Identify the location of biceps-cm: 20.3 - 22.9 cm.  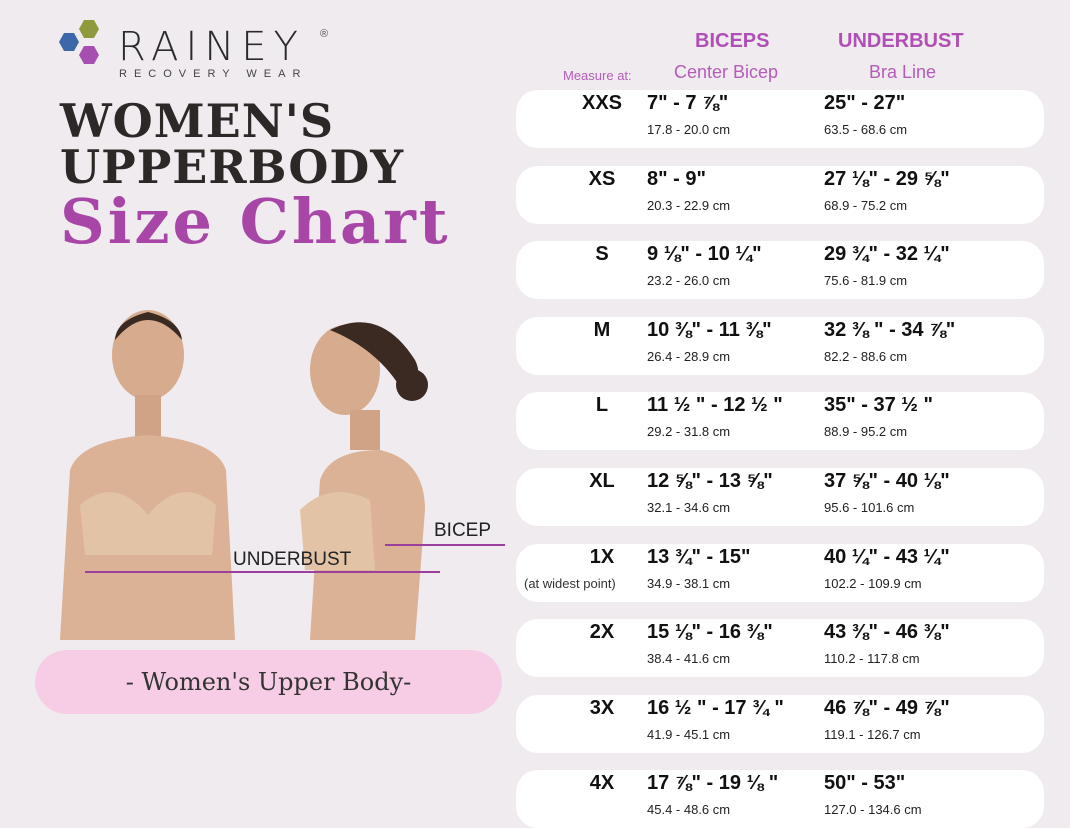
(689, 205).